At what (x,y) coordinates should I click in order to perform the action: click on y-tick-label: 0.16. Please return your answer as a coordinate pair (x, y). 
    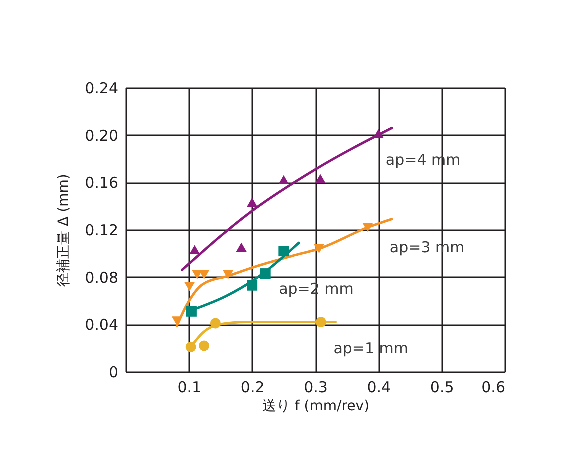
    Looking at the image, I should click on (101, 183).